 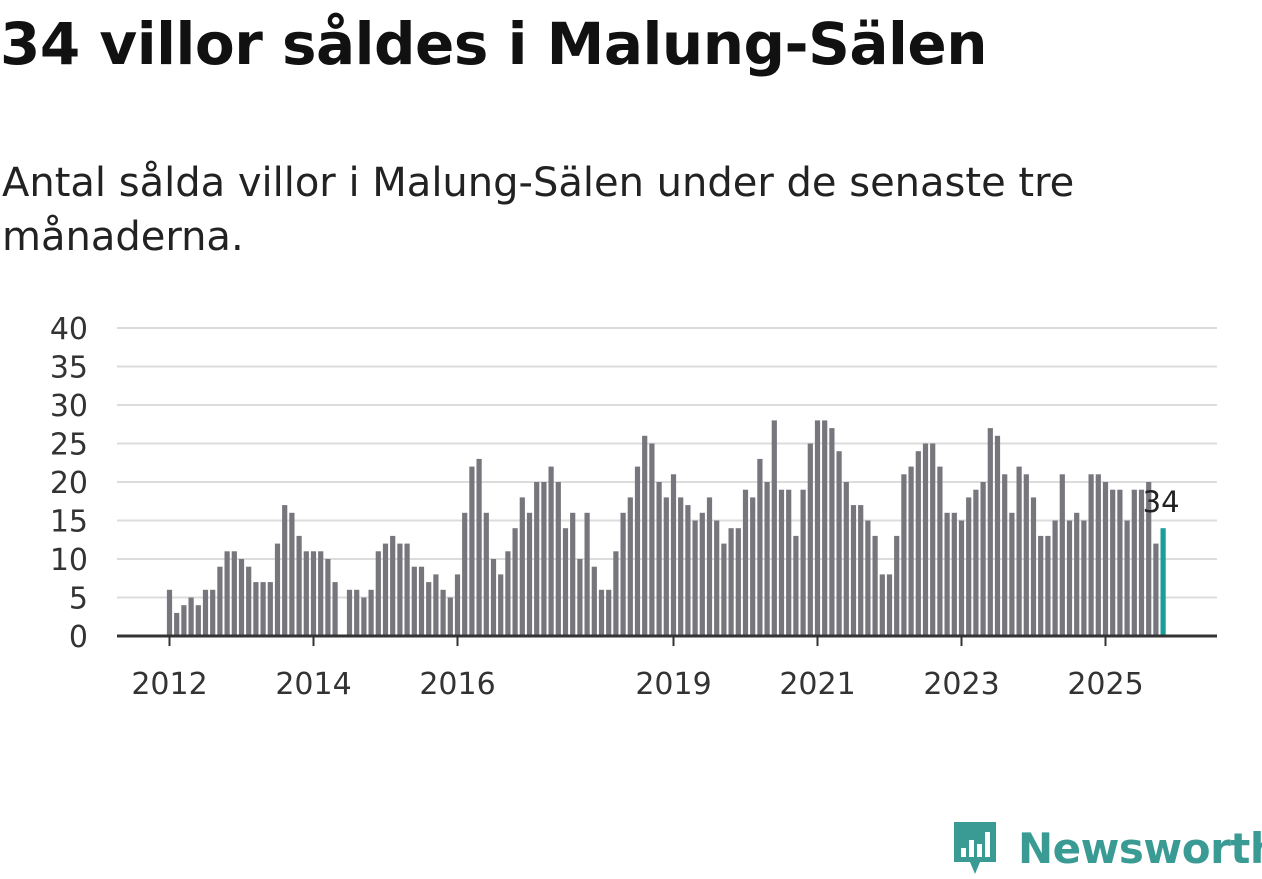 What do you see at coordinates (494, 44) in the screenshot?
I see `chart-title: 34 villor såldes i Malung-Sälen` at bounding box center [494, 44].